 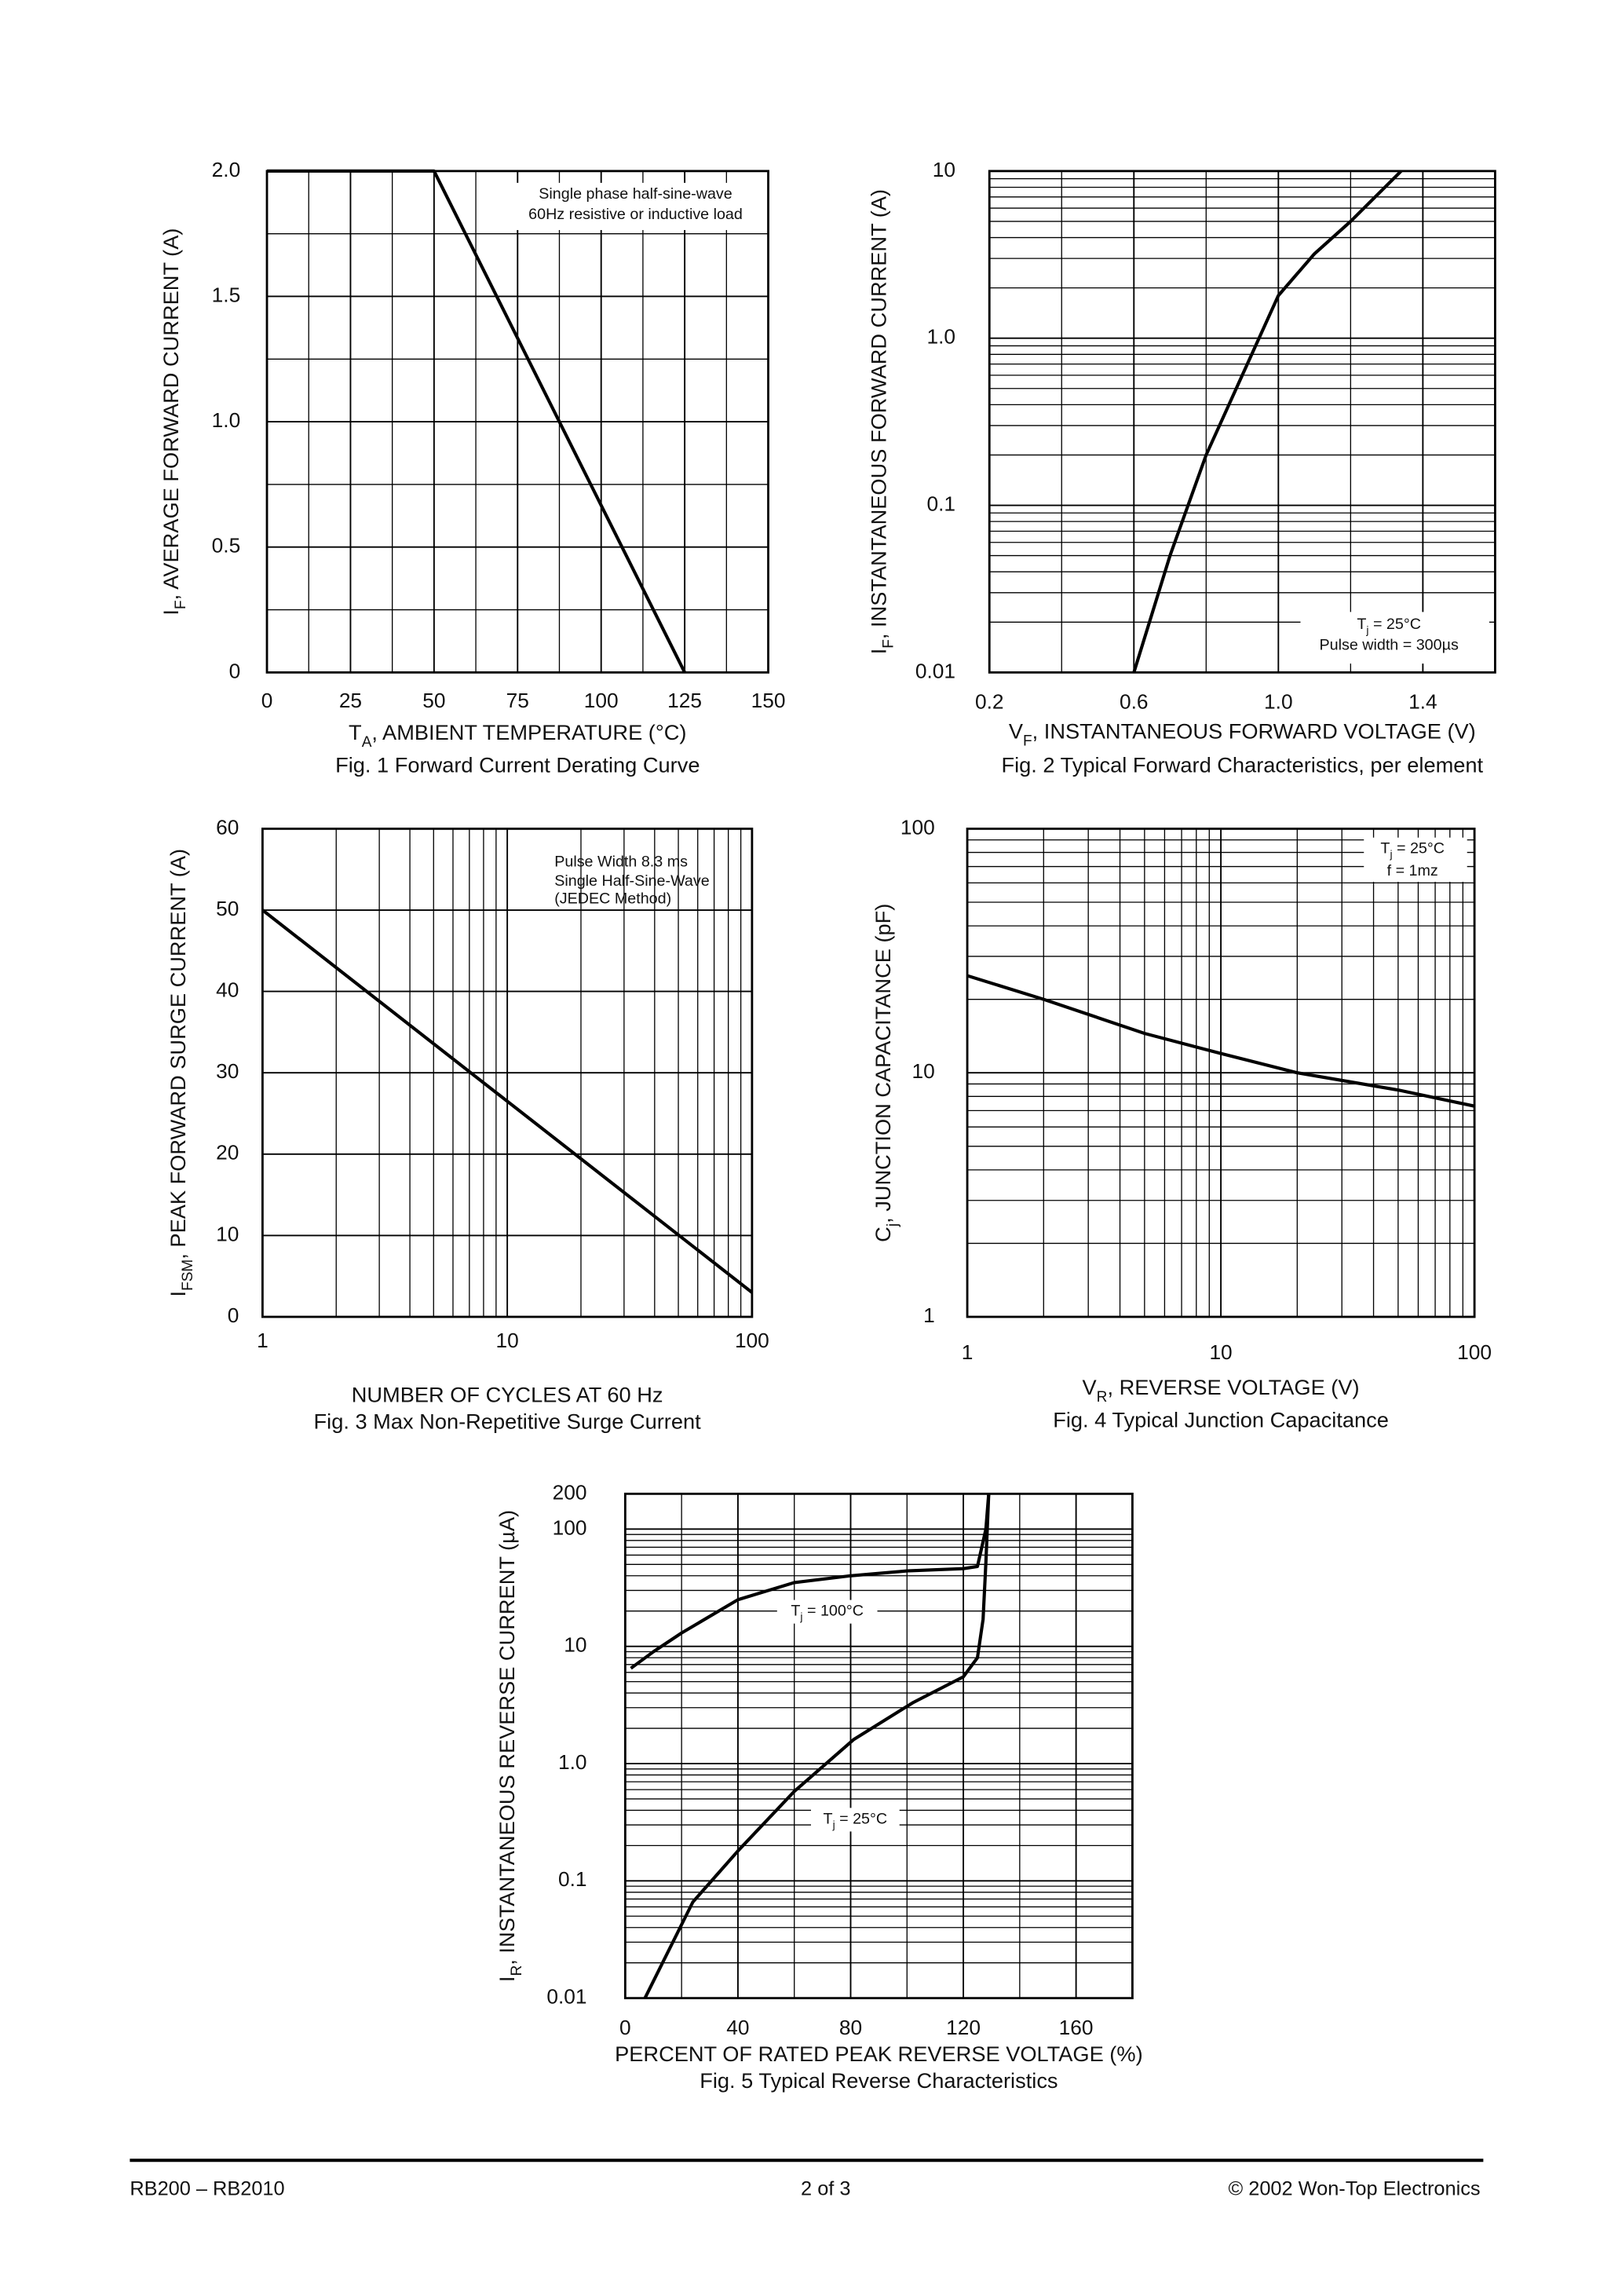 What do you see at coordinates (1076, 2028) in the screenshot?
I see `x-tick-label: 160` at bounding box center [1076, 2028].